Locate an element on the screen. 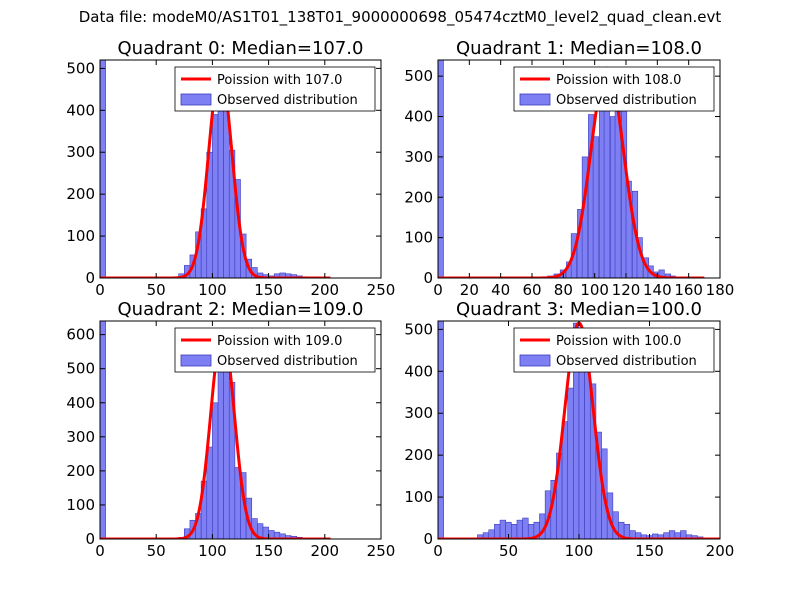 Image resolution: width=800 pixels, height=600 pixels. x-tick-label: 60 is located at coordinates (531, 290).